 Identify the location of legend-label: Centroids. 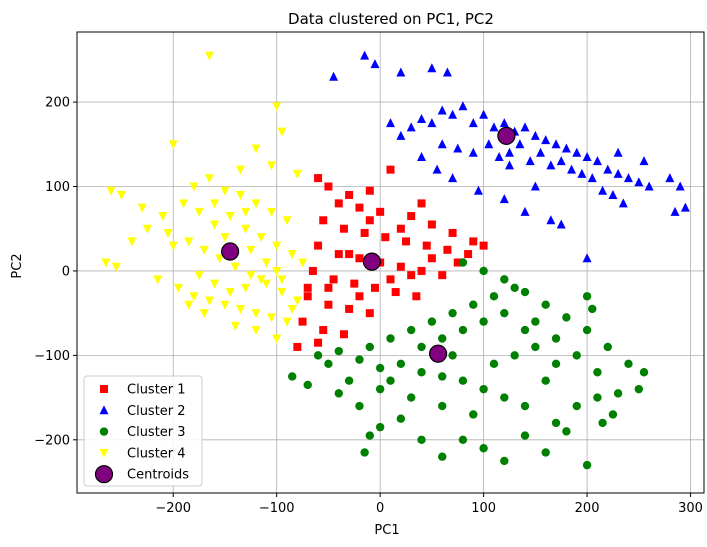
(158, 475).